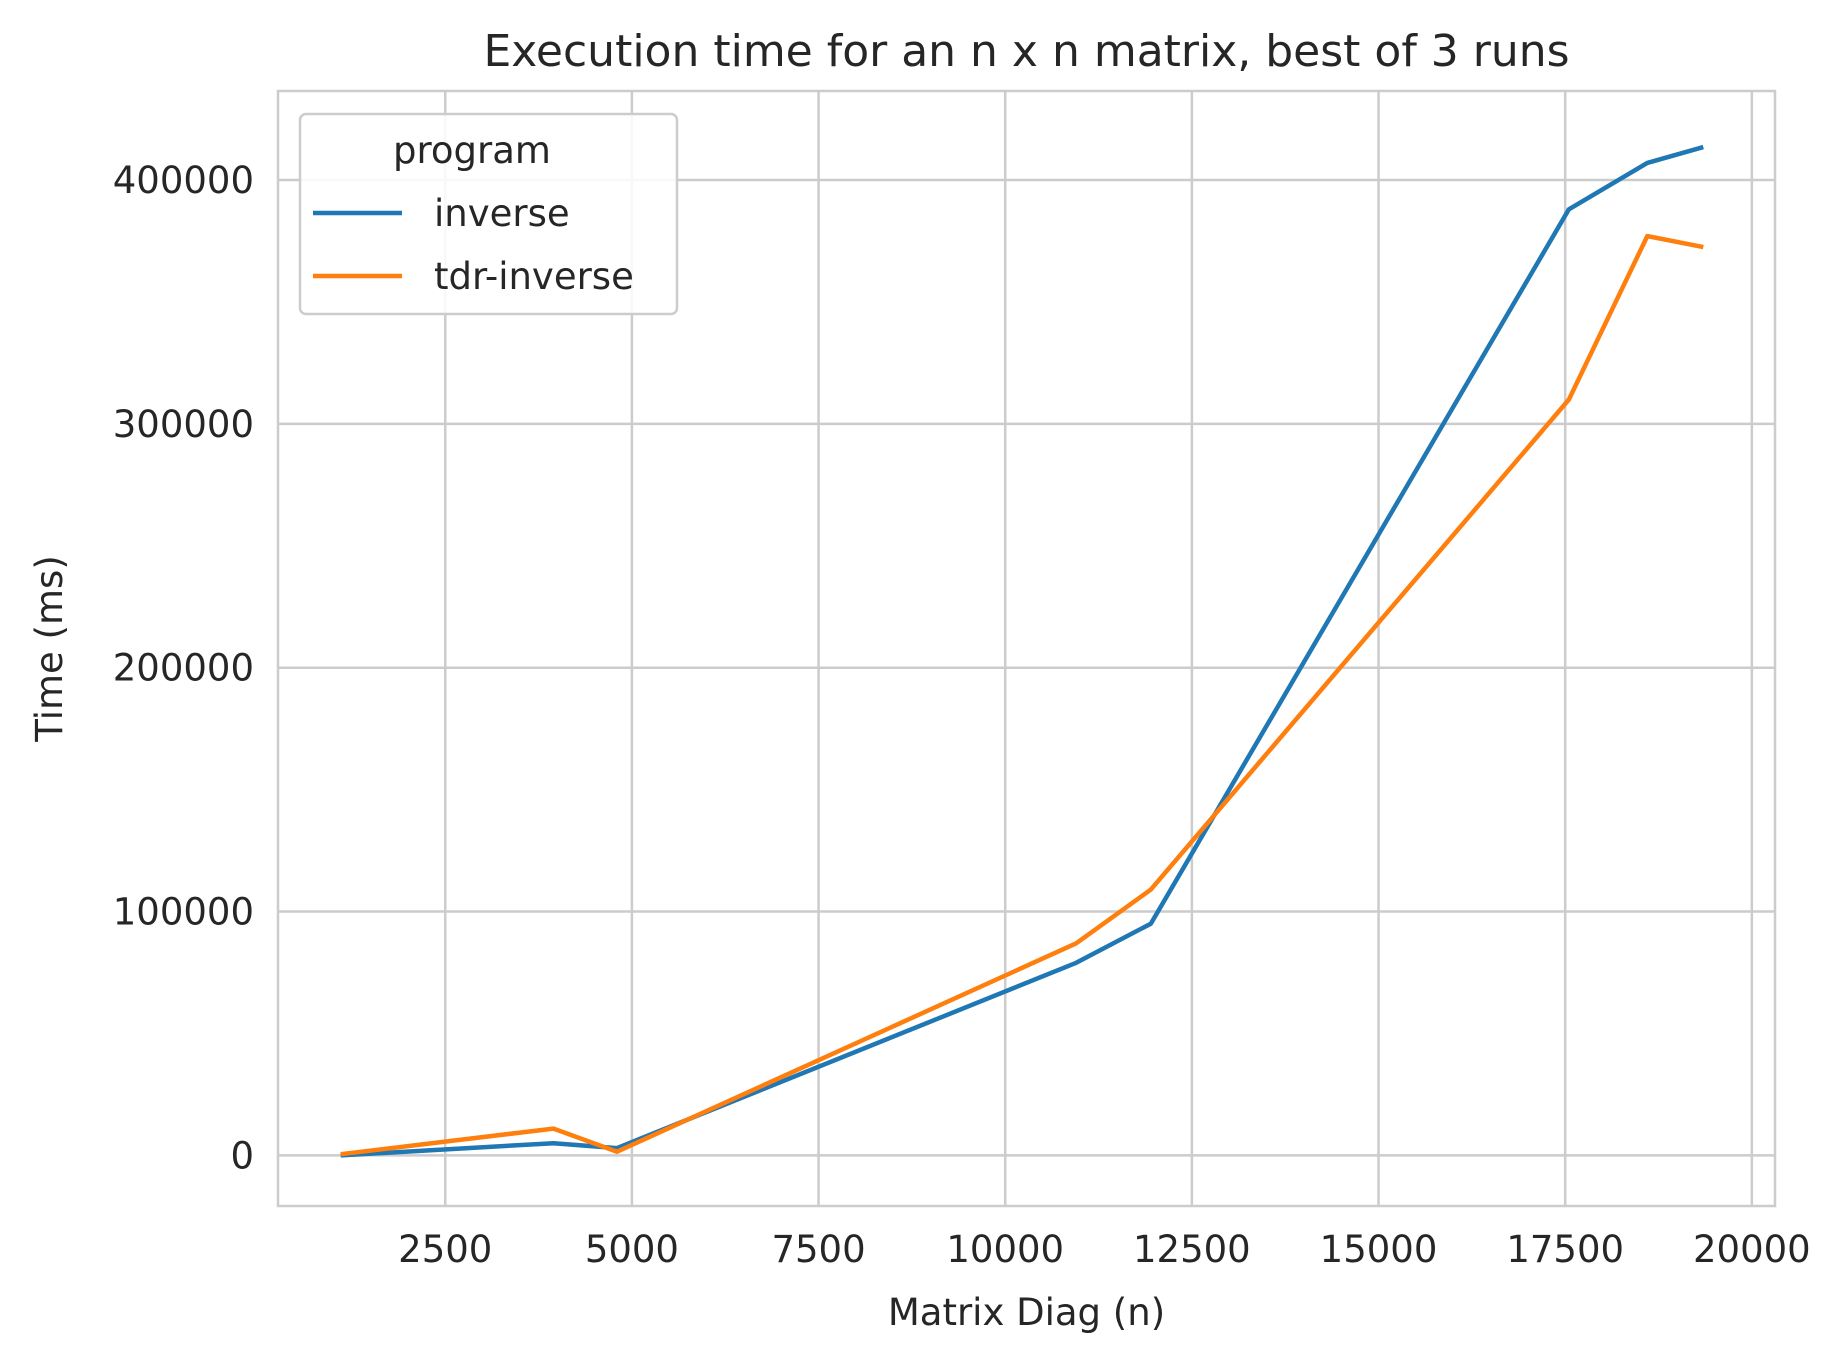  Describe the element at coordinates (1379, 1249) in the screenshot. I see `x-tick-label: 15000` at that location.